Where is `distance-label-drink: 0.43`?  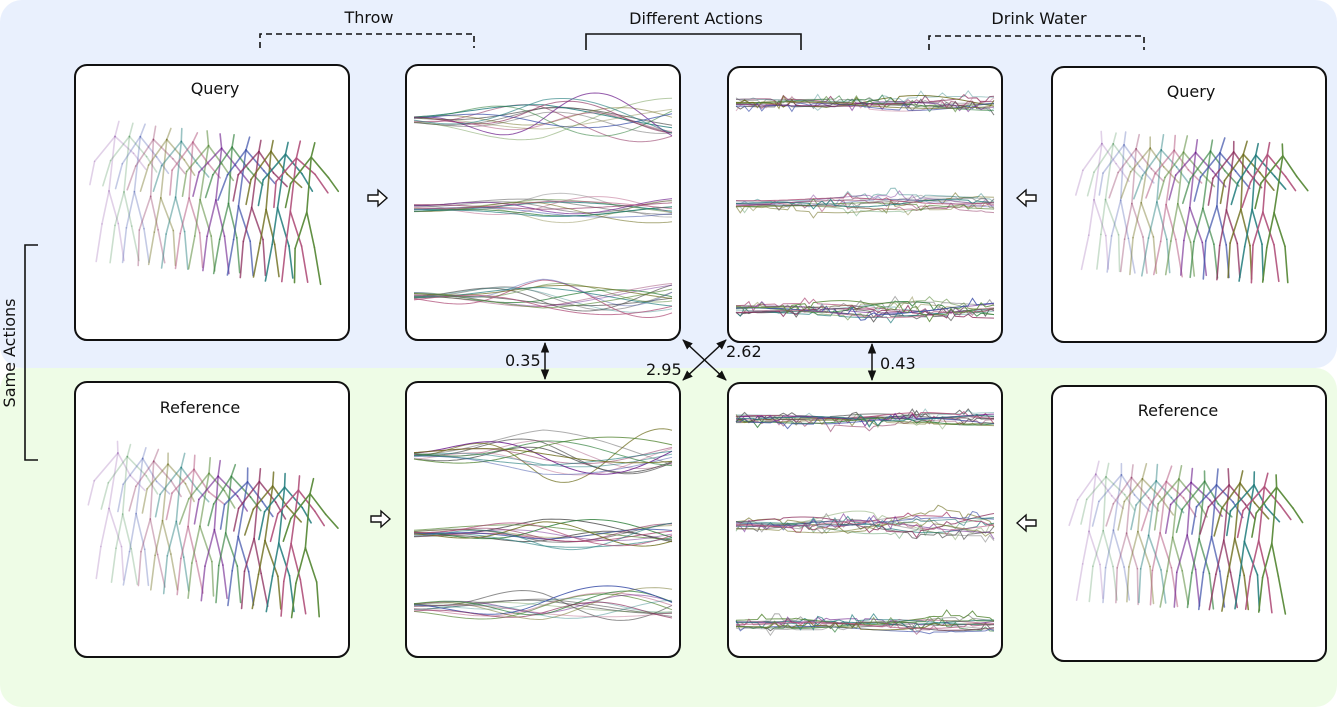 distance-label-drink: 0.43 is located at coordinates (898, 363).